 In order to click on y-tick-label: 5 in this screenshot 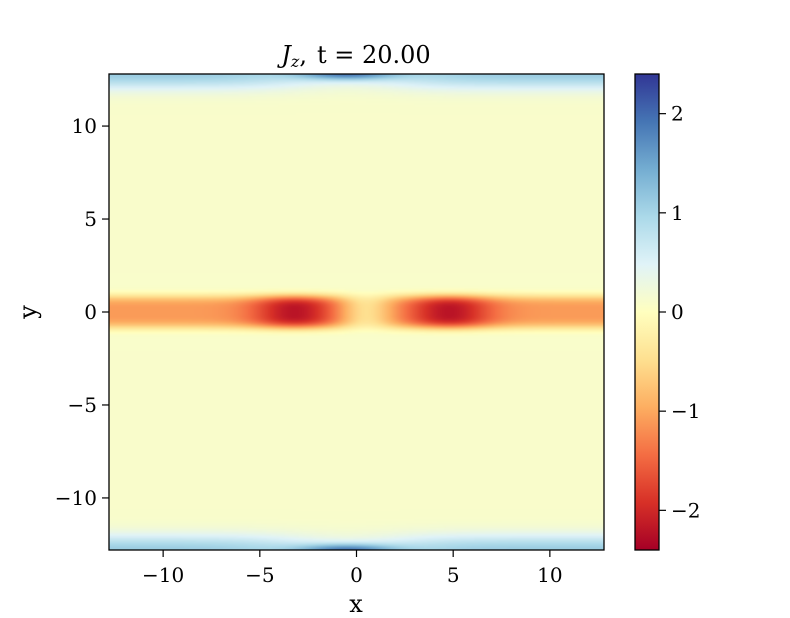, I will do `click(90, 219)`.